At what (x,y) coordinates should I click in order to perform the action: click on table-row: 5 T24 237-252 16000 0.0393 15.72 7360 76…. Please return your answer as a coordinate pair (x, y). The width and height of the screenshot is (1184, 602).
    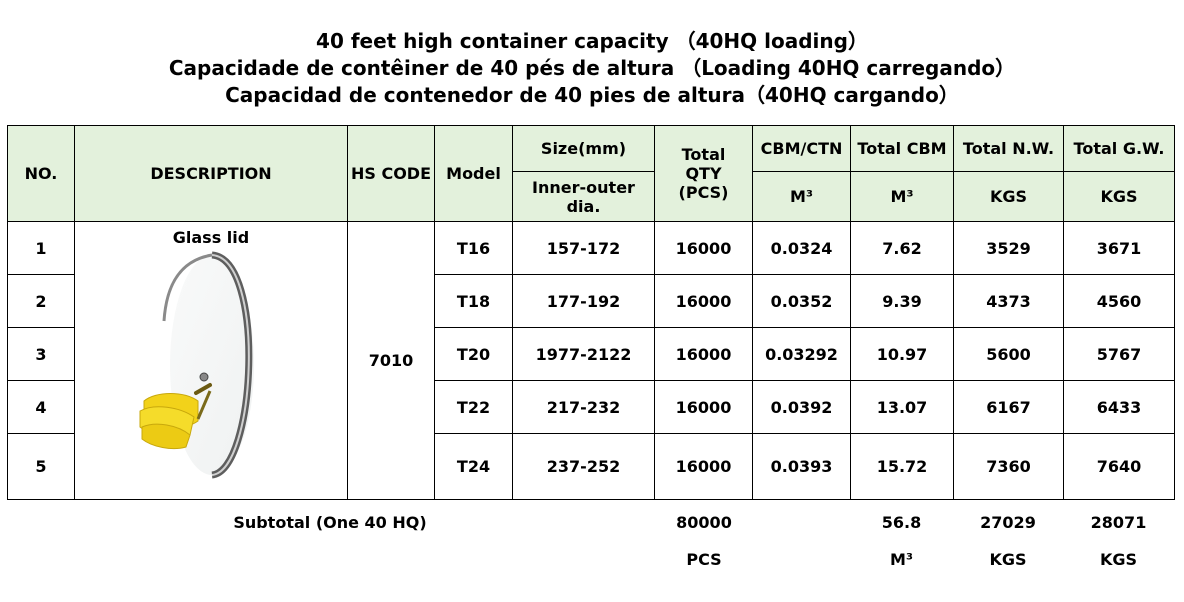
    Looking at the image, I should click on (591, 466).